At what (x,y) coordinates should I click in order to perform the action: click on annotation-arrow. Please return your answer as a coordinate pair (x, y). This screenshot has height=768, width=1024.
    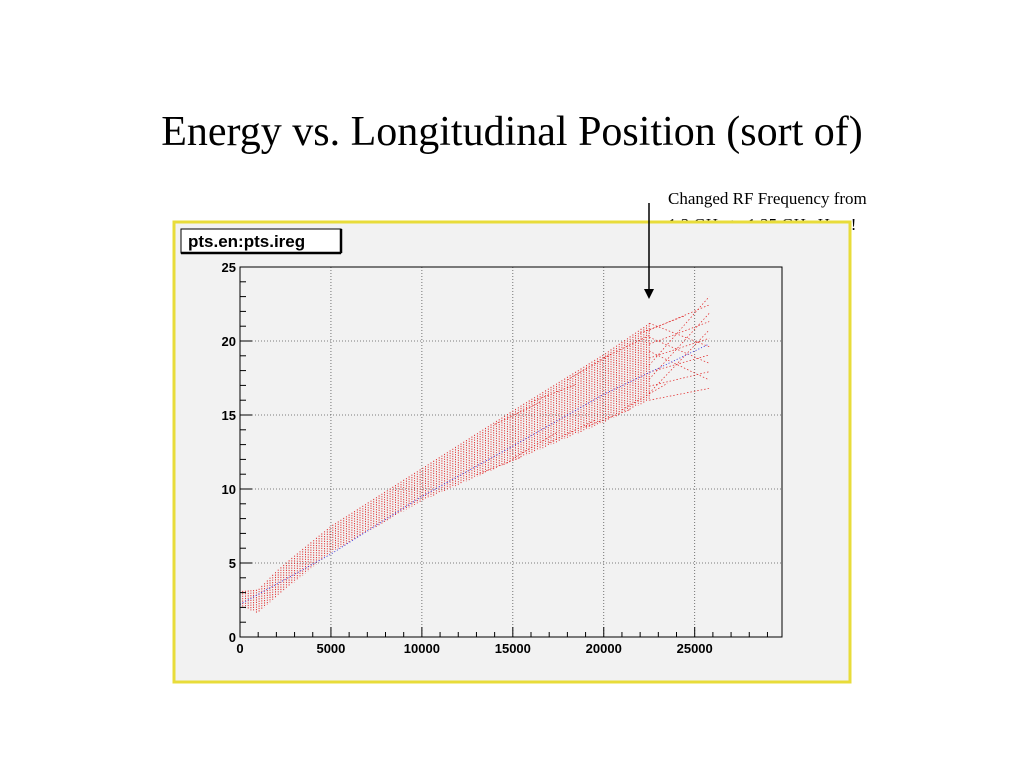
    Looking at the image, I should click on (649, 251).